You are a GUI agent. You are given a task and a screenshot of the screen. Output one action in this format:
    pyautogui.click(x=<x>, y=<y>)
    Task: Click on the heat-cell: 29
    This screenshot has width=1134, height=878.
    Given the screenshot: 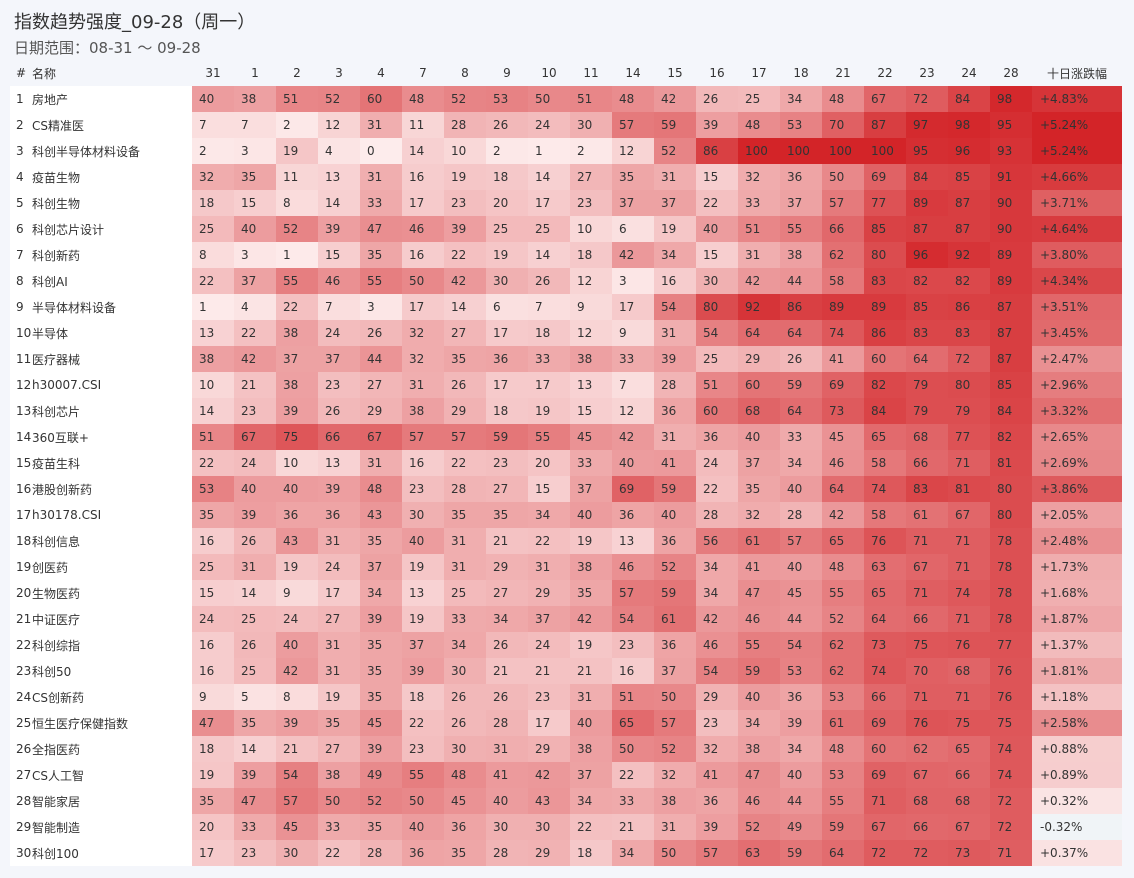 What is the action you would take?
    pyautogui.click(x=465, y=411)
    